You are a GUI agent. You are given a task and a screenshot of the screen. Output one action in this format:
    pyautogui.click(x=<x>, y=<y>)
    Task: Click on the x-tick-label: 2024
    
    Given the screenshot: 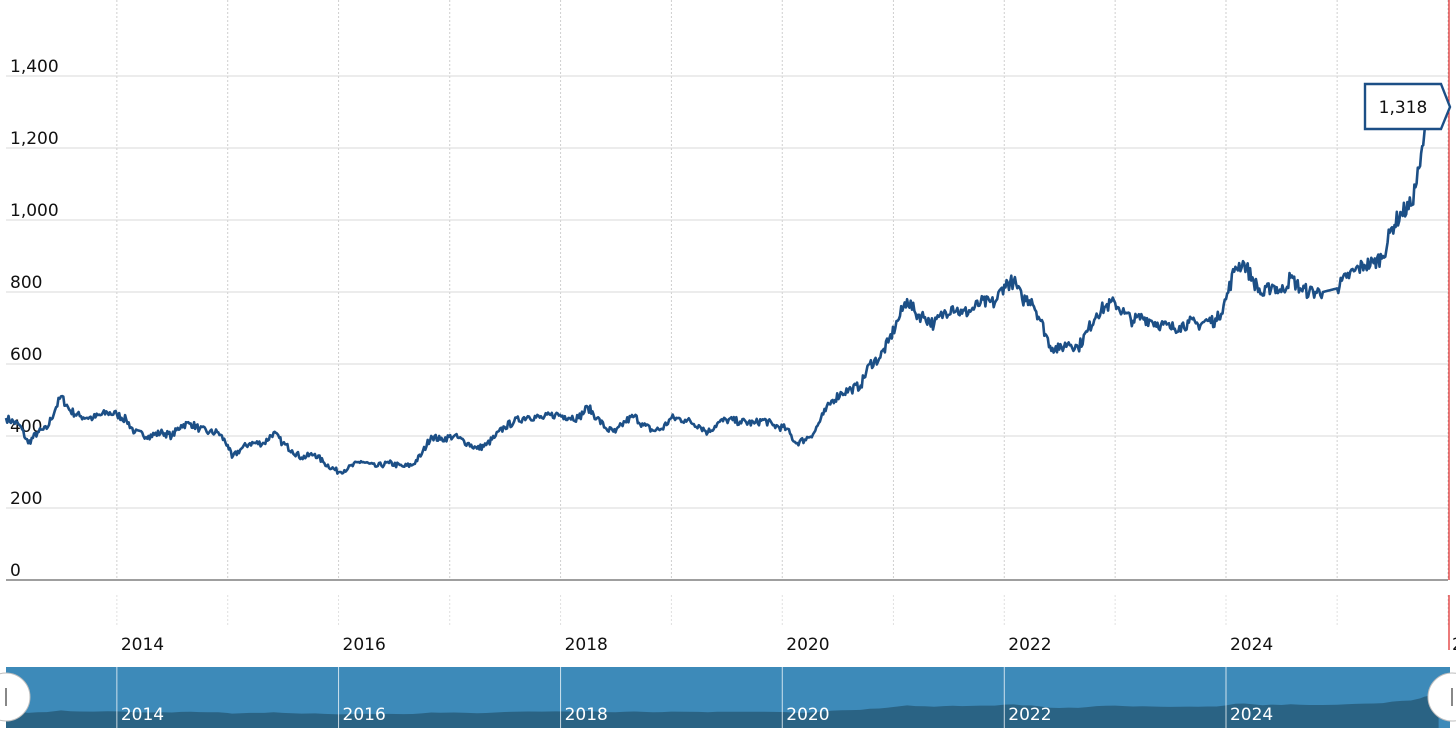 What is the action you would take?
    pyautogui.click(x=1251, y=645)
    